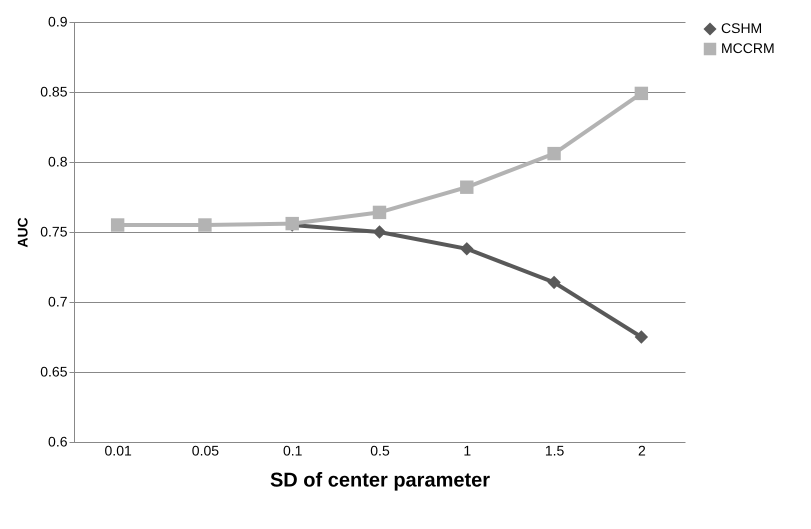 This screenshot has width=811, height=529. What do you see at coordinates (380, 450) in the screenshot?
I see `x-tick-label: 0.5` at bounding box center [380, 450].